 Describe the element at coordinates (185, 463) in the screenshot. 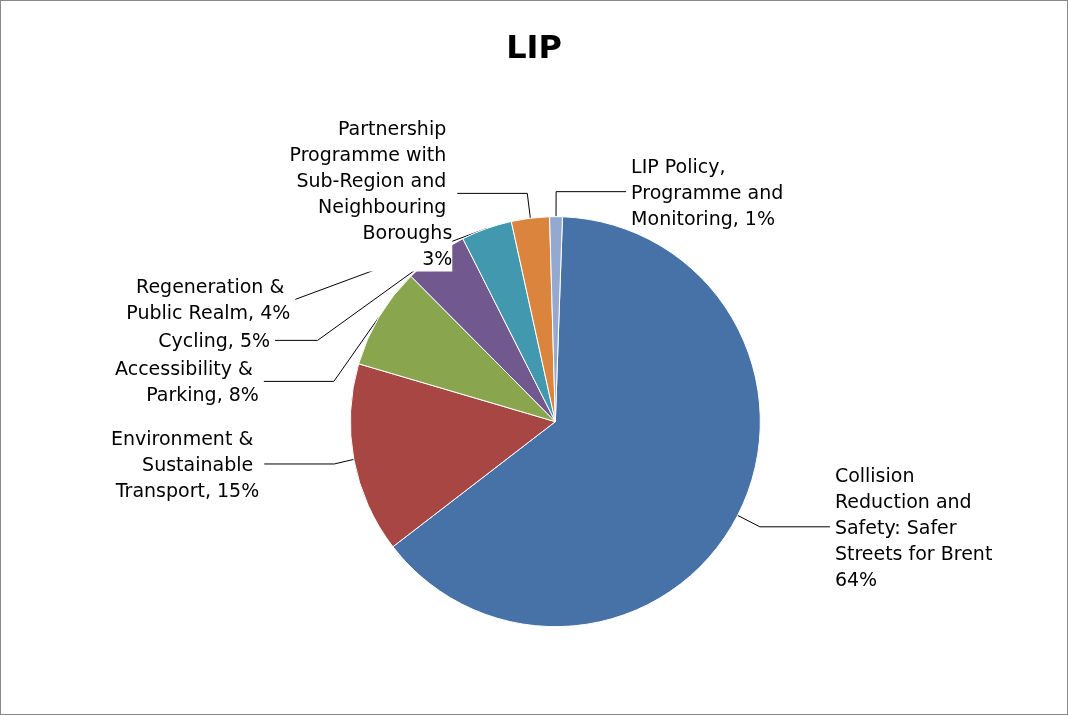

I see `slice-label: Environment & Sustainable Transport, 15%` at that location.